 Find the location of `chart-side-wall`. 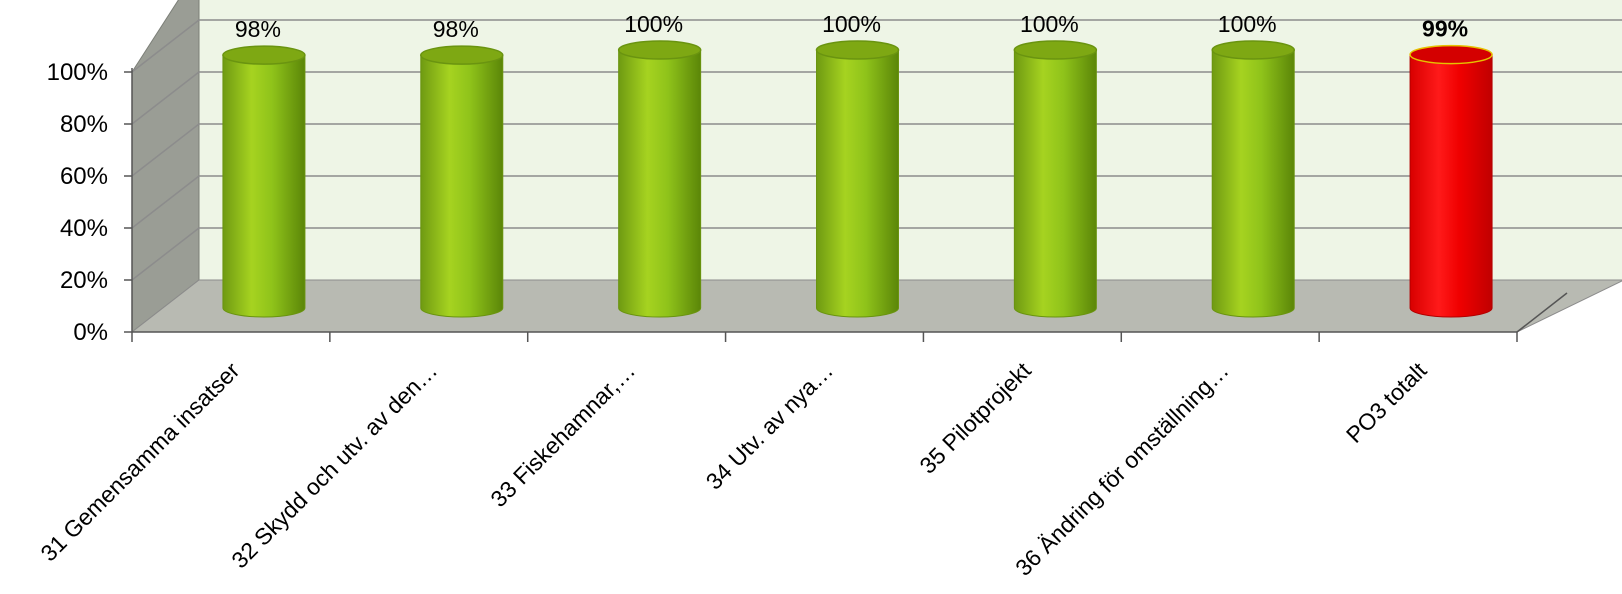

chart-side-wall is located at coordinates (165, 167).